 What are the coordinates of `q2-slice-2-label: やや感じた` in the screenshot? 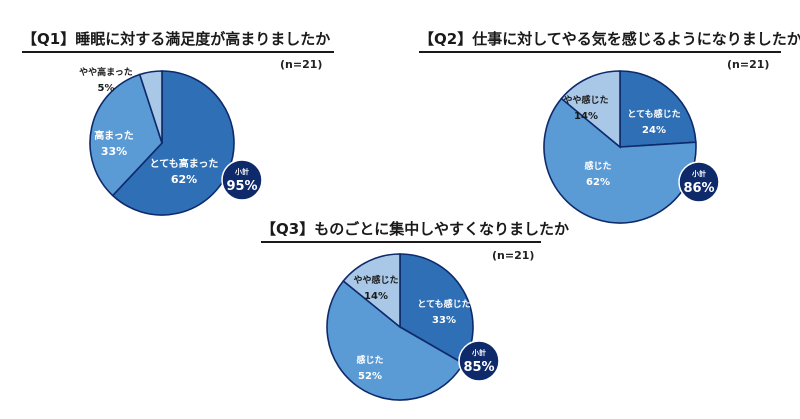 It's located at (585, 100).